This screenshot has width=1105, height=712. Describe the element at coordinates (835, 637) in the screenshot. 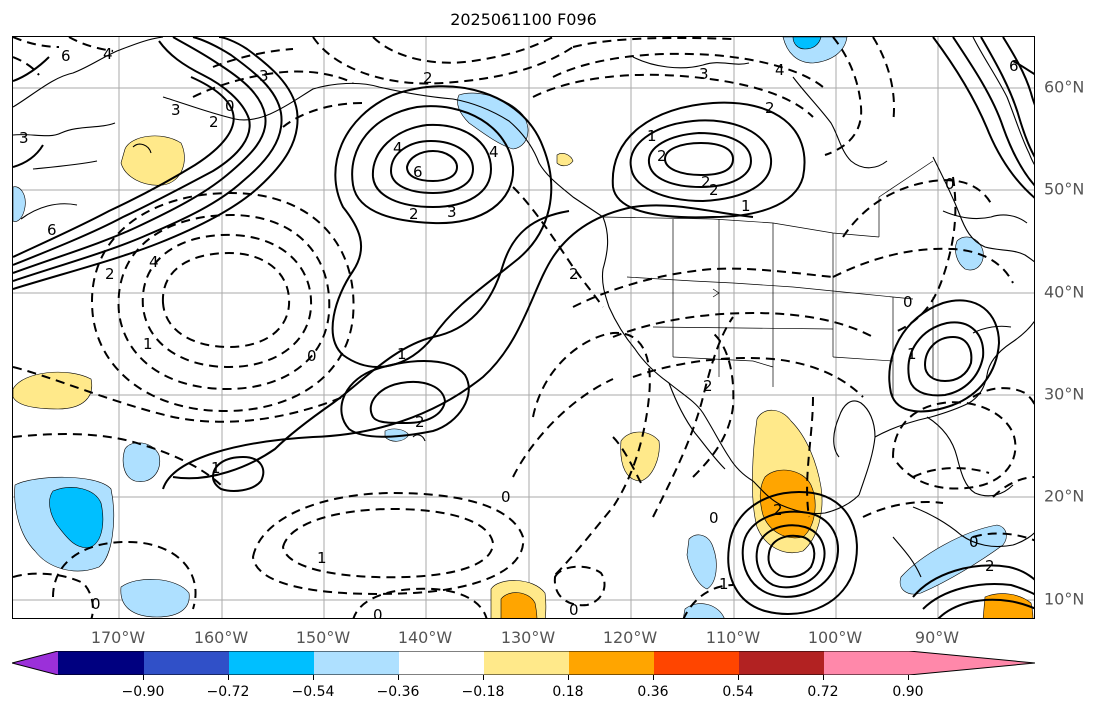

I see `lon-label: 100°W` at that location.